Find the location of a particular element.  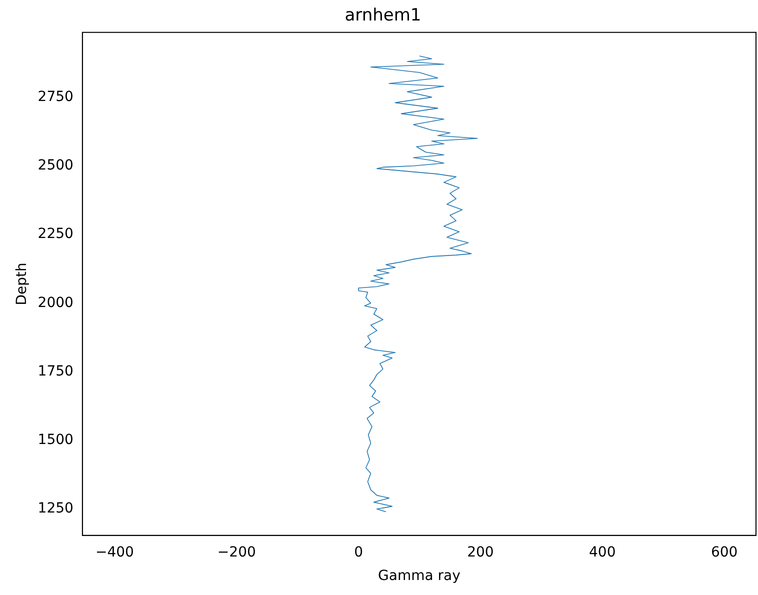

y-tick-label: 1500 is located at coordinates (56, 440).